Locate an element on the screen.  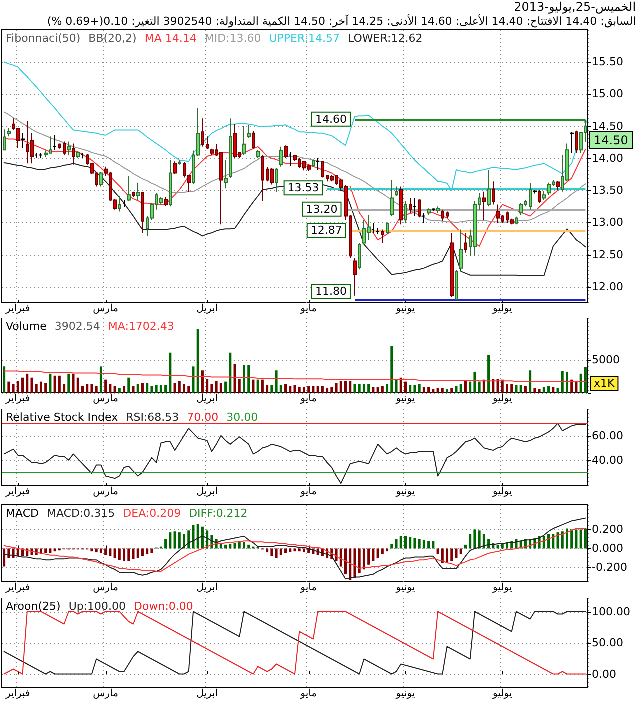
x-tick-label: مارس is located at coordinates (106, 492).